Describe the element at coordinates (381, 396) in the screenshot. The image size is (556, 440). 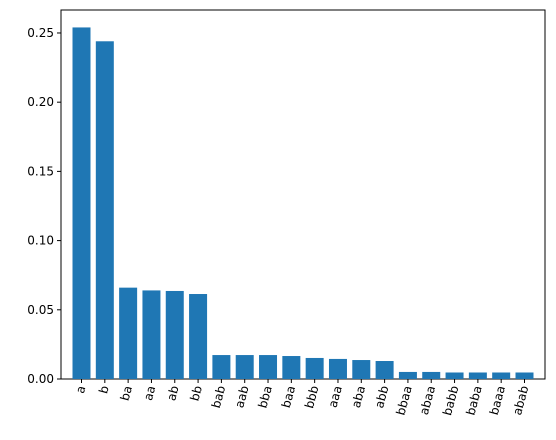
I see `x-tick-label: abb` at that location.